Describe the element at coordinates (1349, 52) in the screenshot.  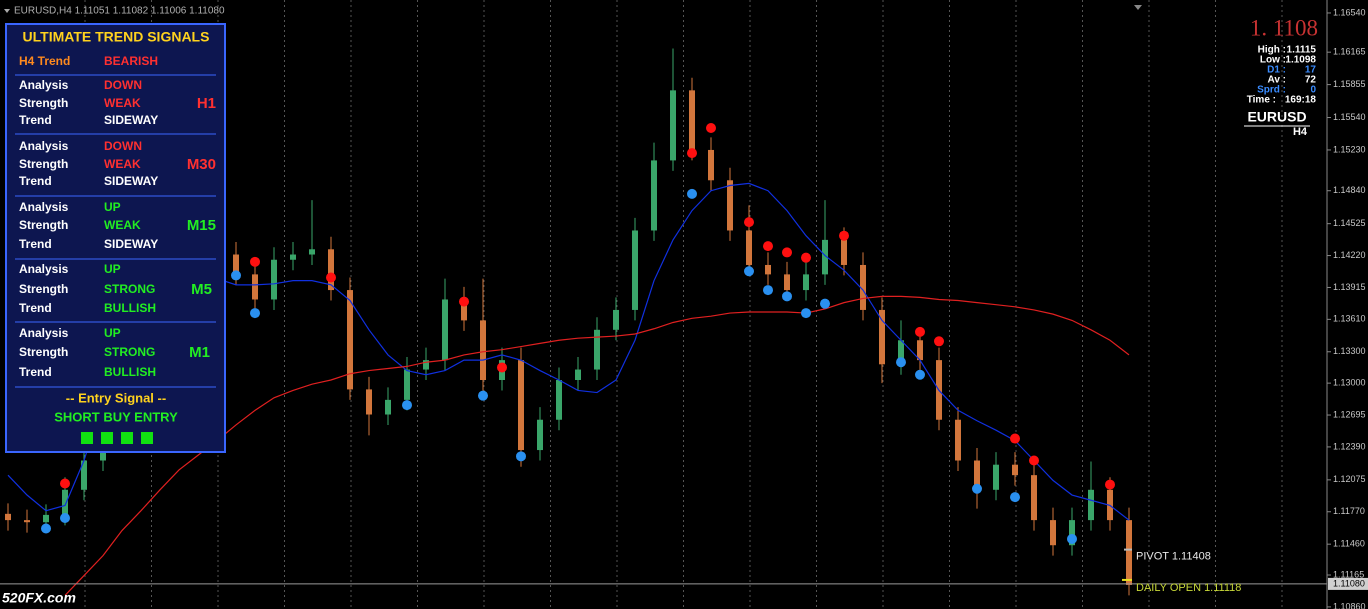
I see `y-tick-label: 1.16165` at that location.